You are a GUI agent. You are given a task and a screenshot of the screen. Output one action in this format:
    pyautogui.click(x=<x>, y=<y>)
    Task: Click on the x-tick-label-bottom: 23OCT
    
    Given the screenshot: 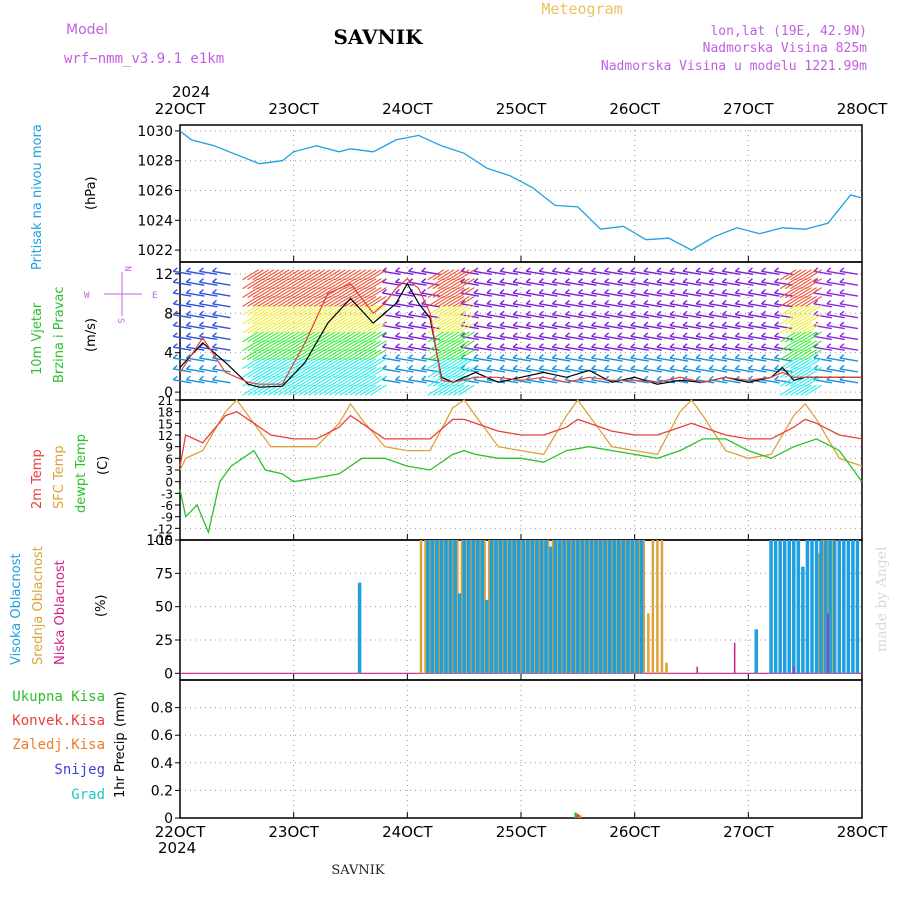 What is the action you would take?
    pyautogui.click(x=293, y=832)
    